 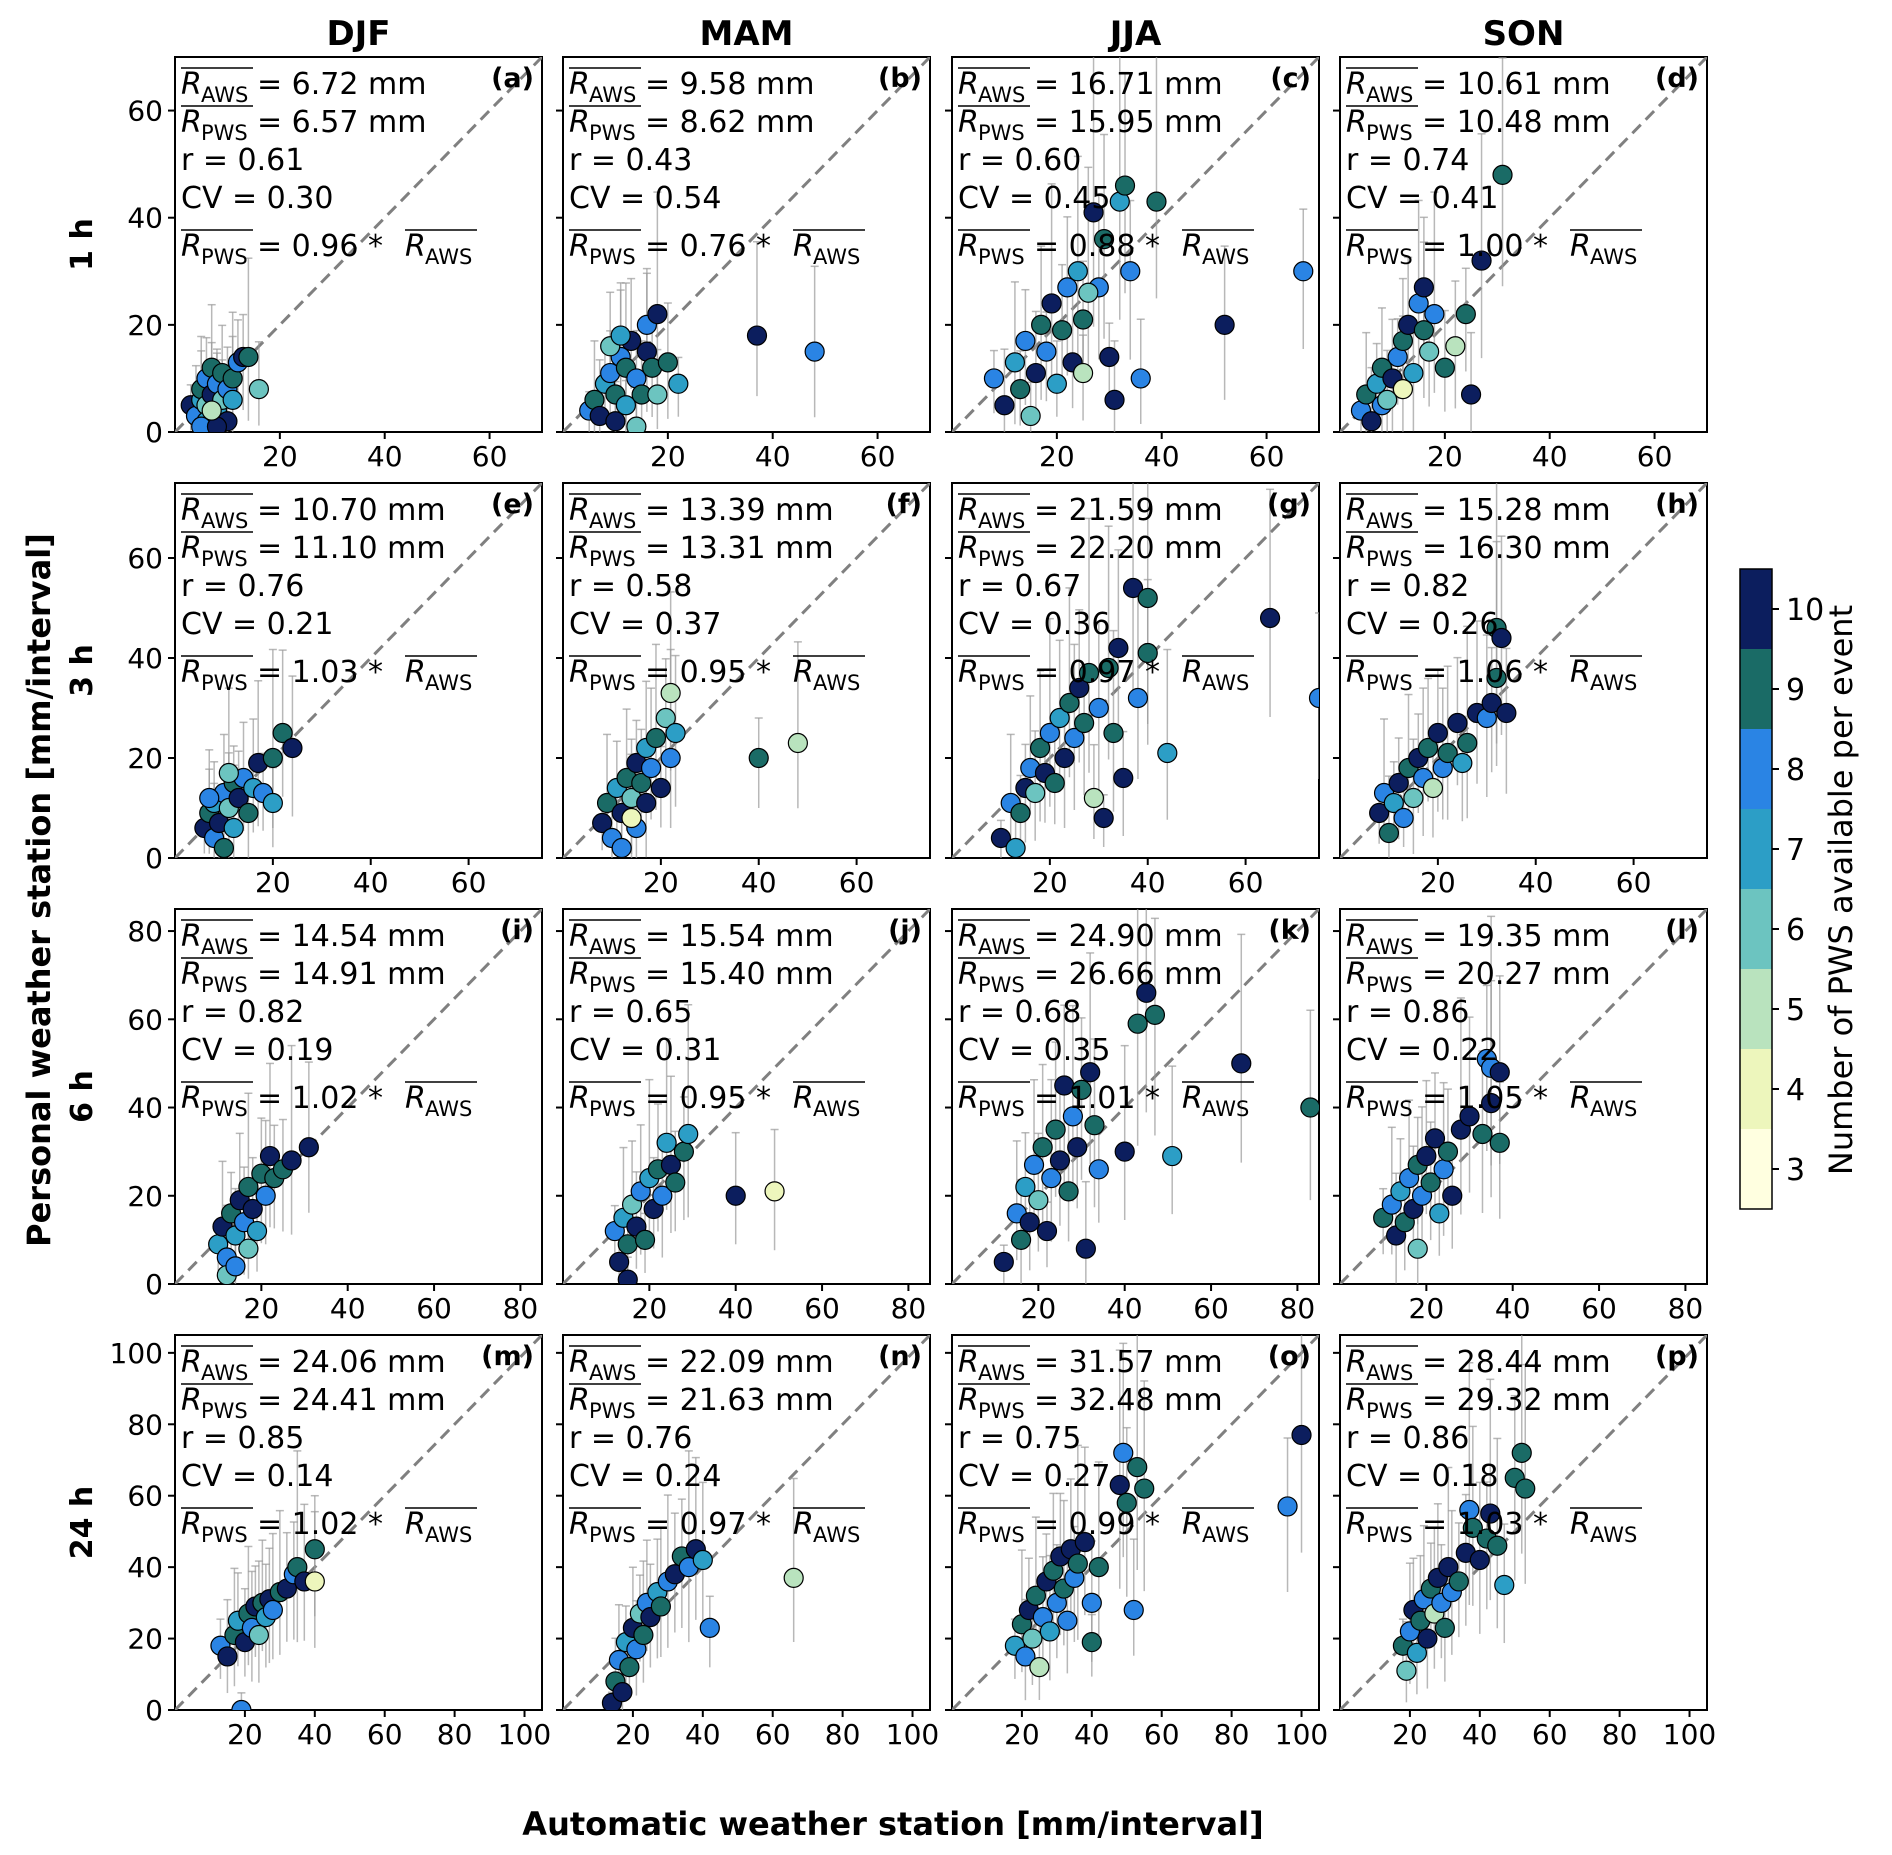 I want to click on stat-raws: = 15.54 mm, so click(x=739, y=936).